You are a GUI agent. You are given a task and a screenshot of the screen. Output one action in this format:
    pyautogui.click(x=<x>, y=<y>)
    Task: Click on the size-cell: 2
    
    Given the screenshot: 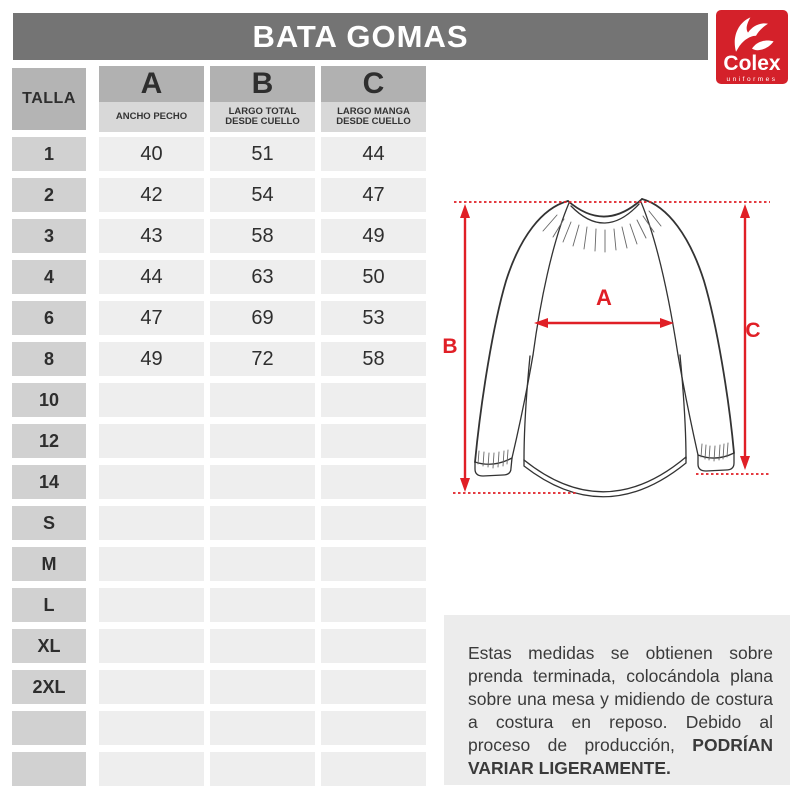 What is the action you would take?
    pyautogui.click(x=49, y=195)
    